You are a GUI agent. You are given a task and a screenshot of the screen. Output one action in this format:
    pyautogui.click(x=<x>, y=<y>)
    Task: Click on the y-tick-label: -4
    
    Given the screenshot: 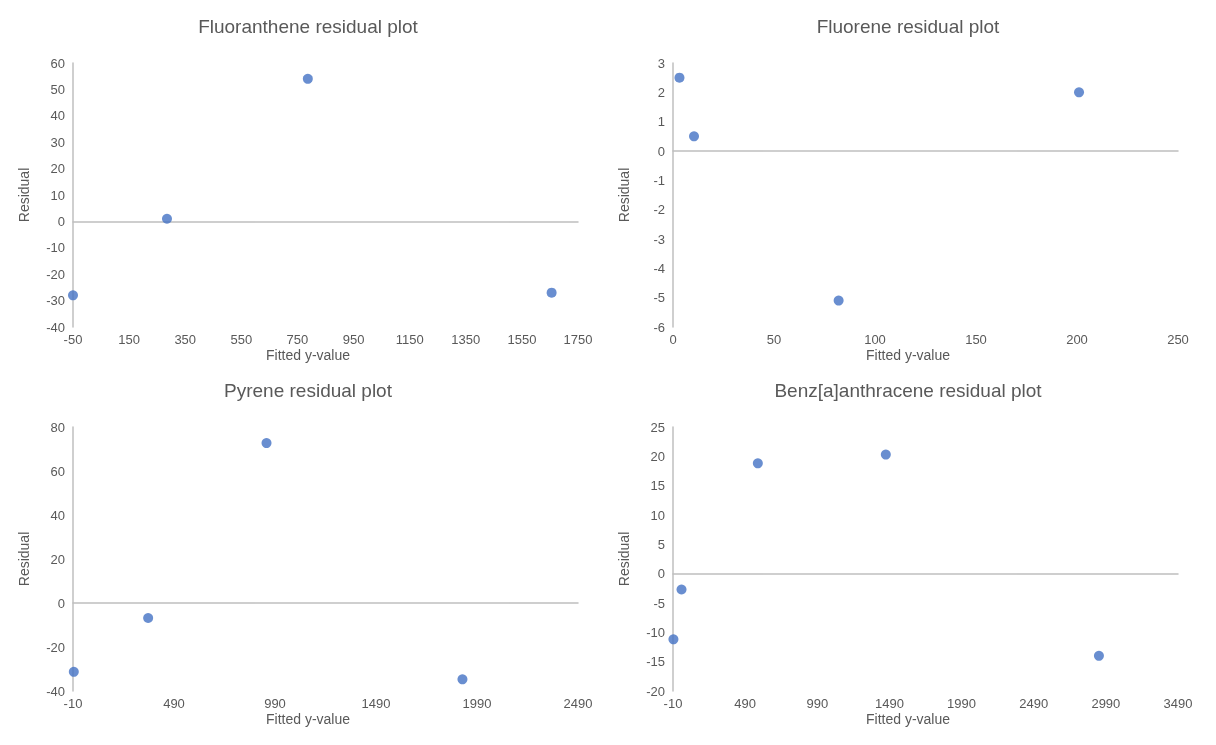 What is the action you would take?
    pyautogui.click(x=659, y=268)
    